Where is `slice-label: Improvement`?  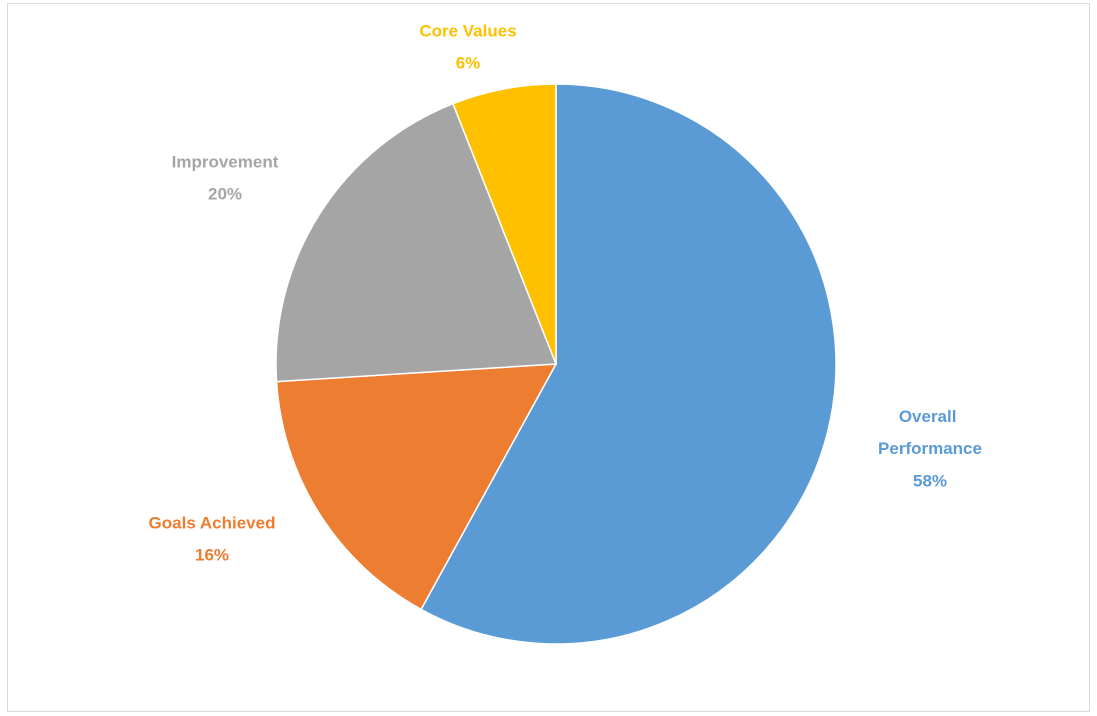
slice-label: Improvement is located at coordinates (225, 161).